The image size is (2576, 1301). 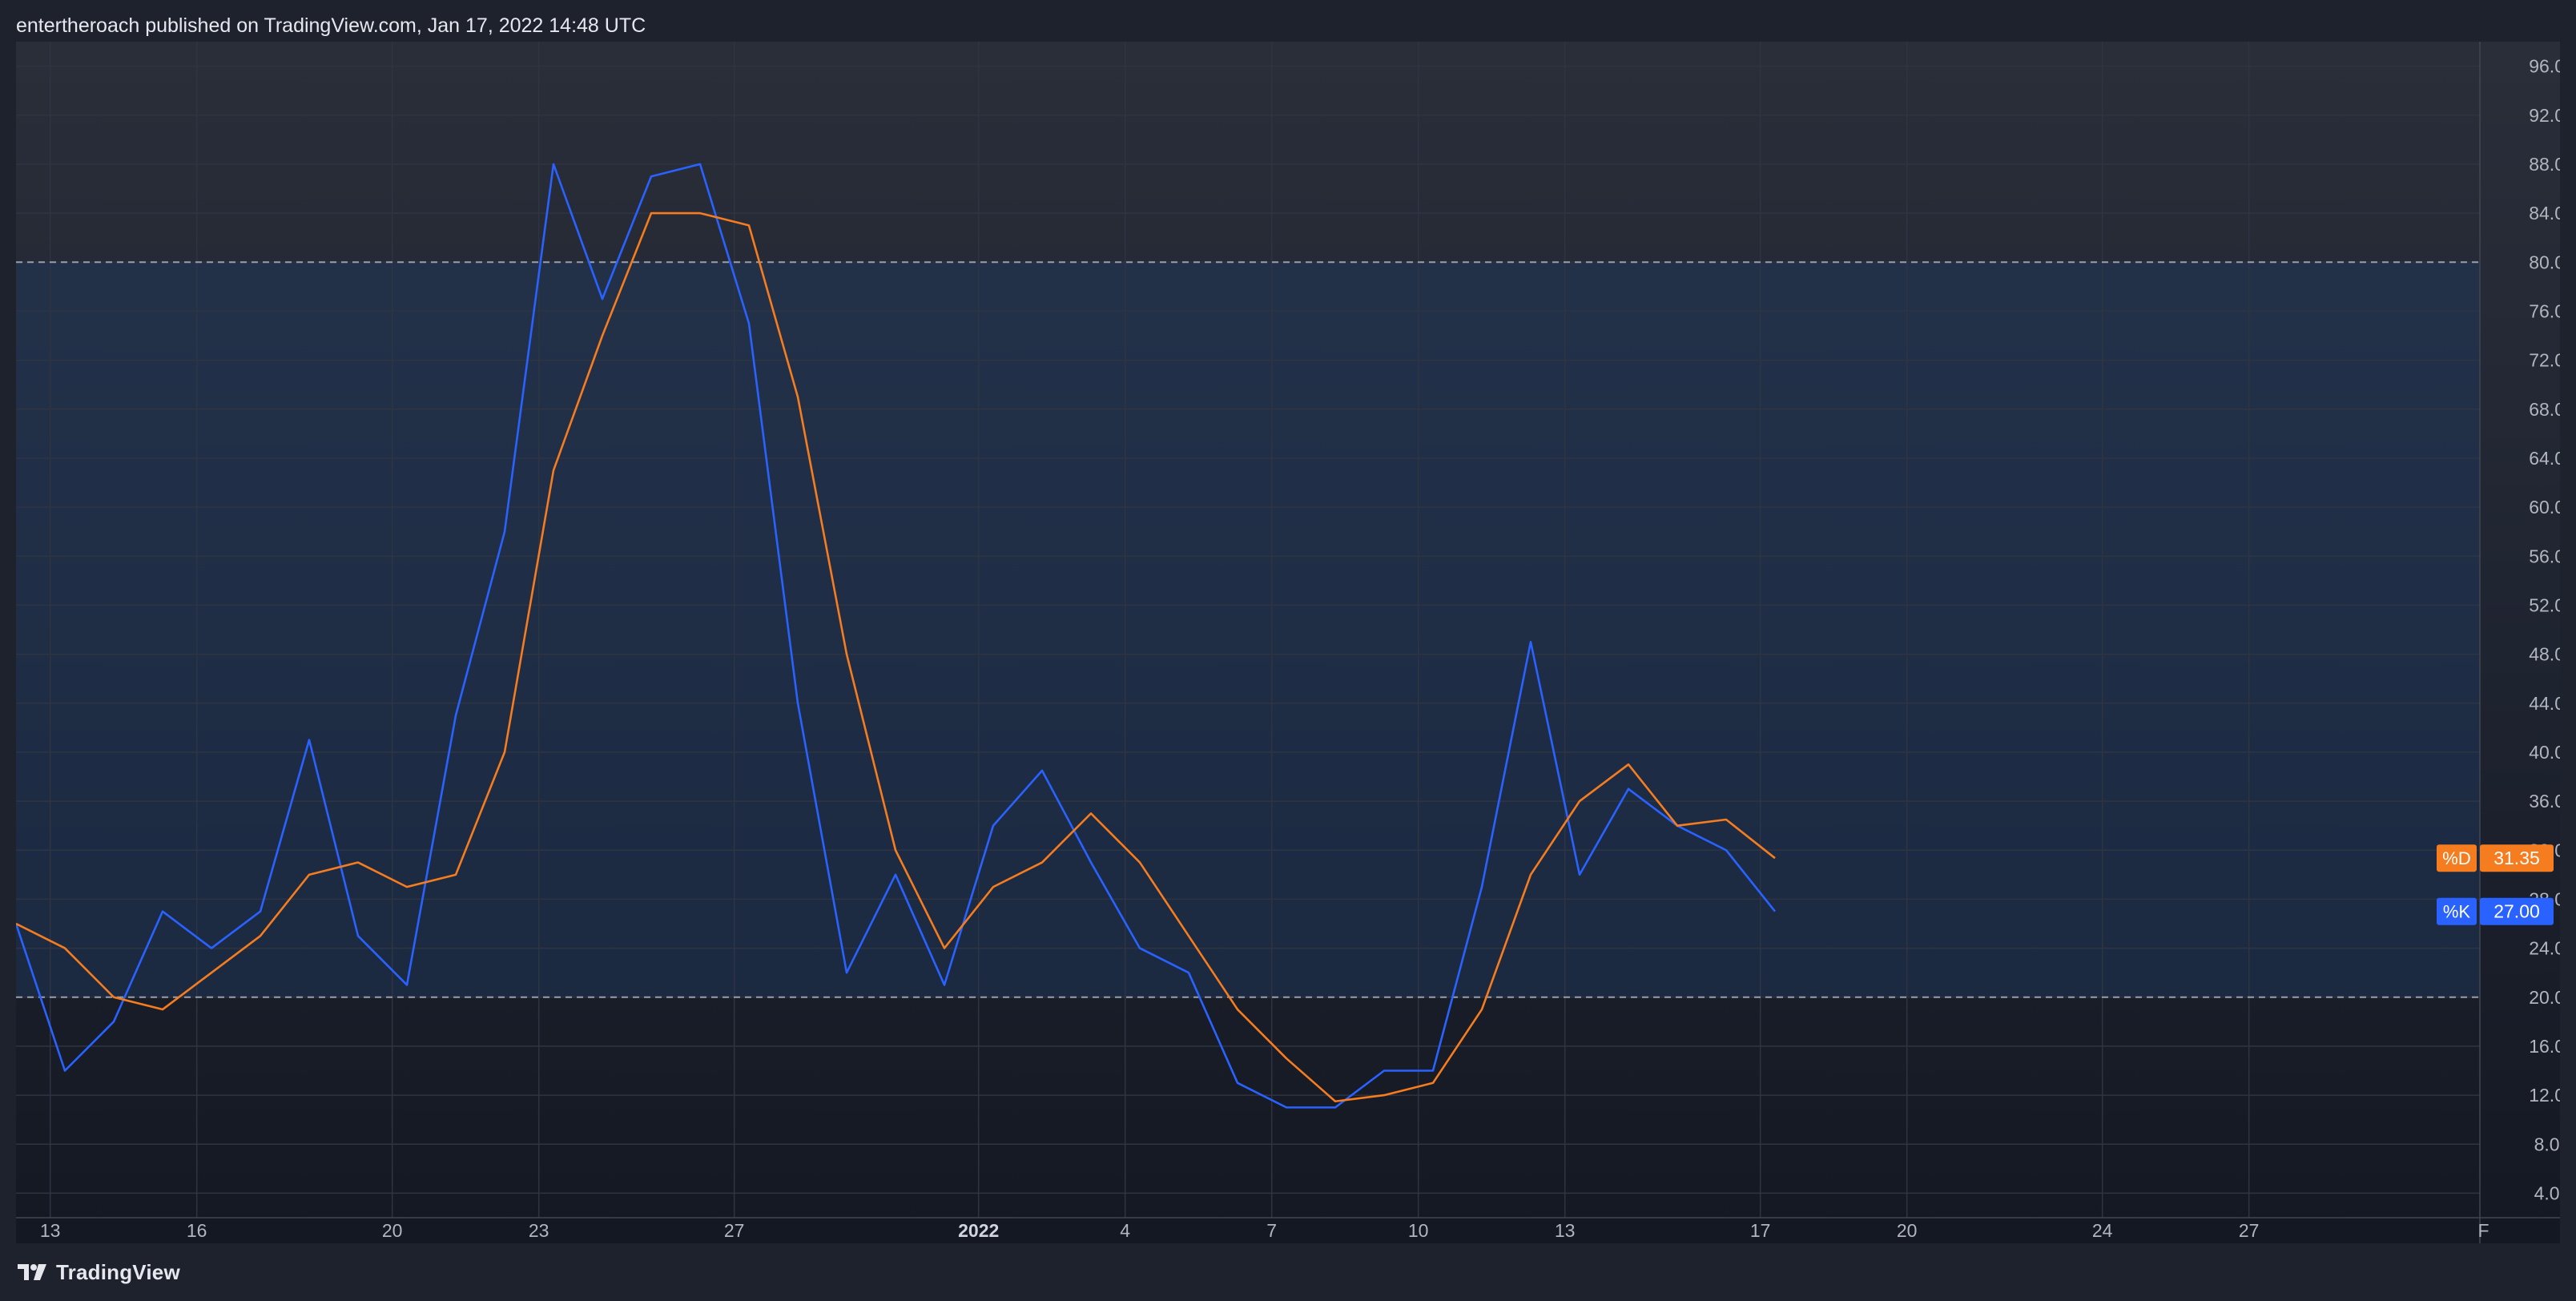 I want to click on badge-name-label-k: %K, so click(x=2457, y=912).